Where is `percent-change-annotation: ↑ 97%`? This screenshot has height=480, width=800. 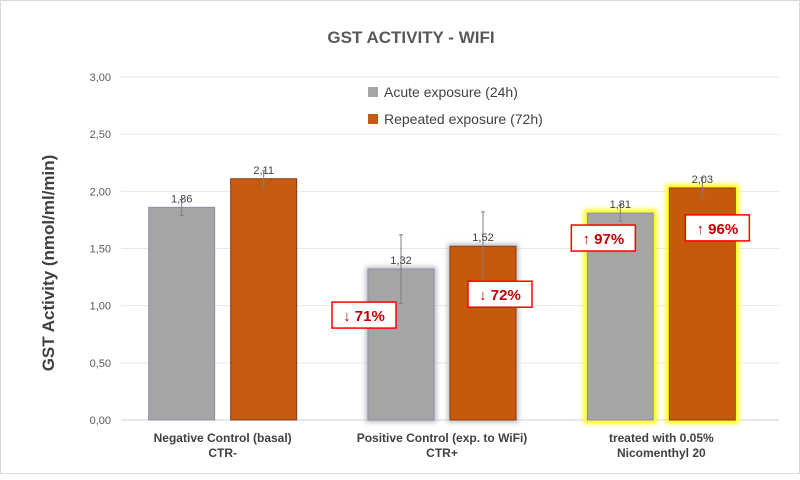 percent-change-annotation: ↑ 97% is located at coordinates (603, 238).